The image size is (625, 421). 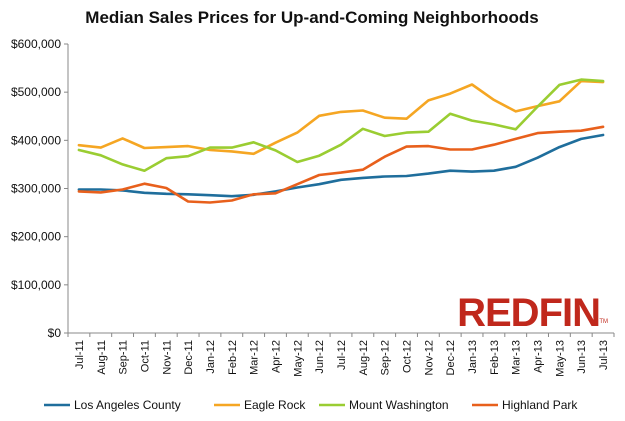 What do you see at coordinates (582, 357) in the screenshot?
I see `x-tick-label: Jun-13` at bounding box center [582, 357].